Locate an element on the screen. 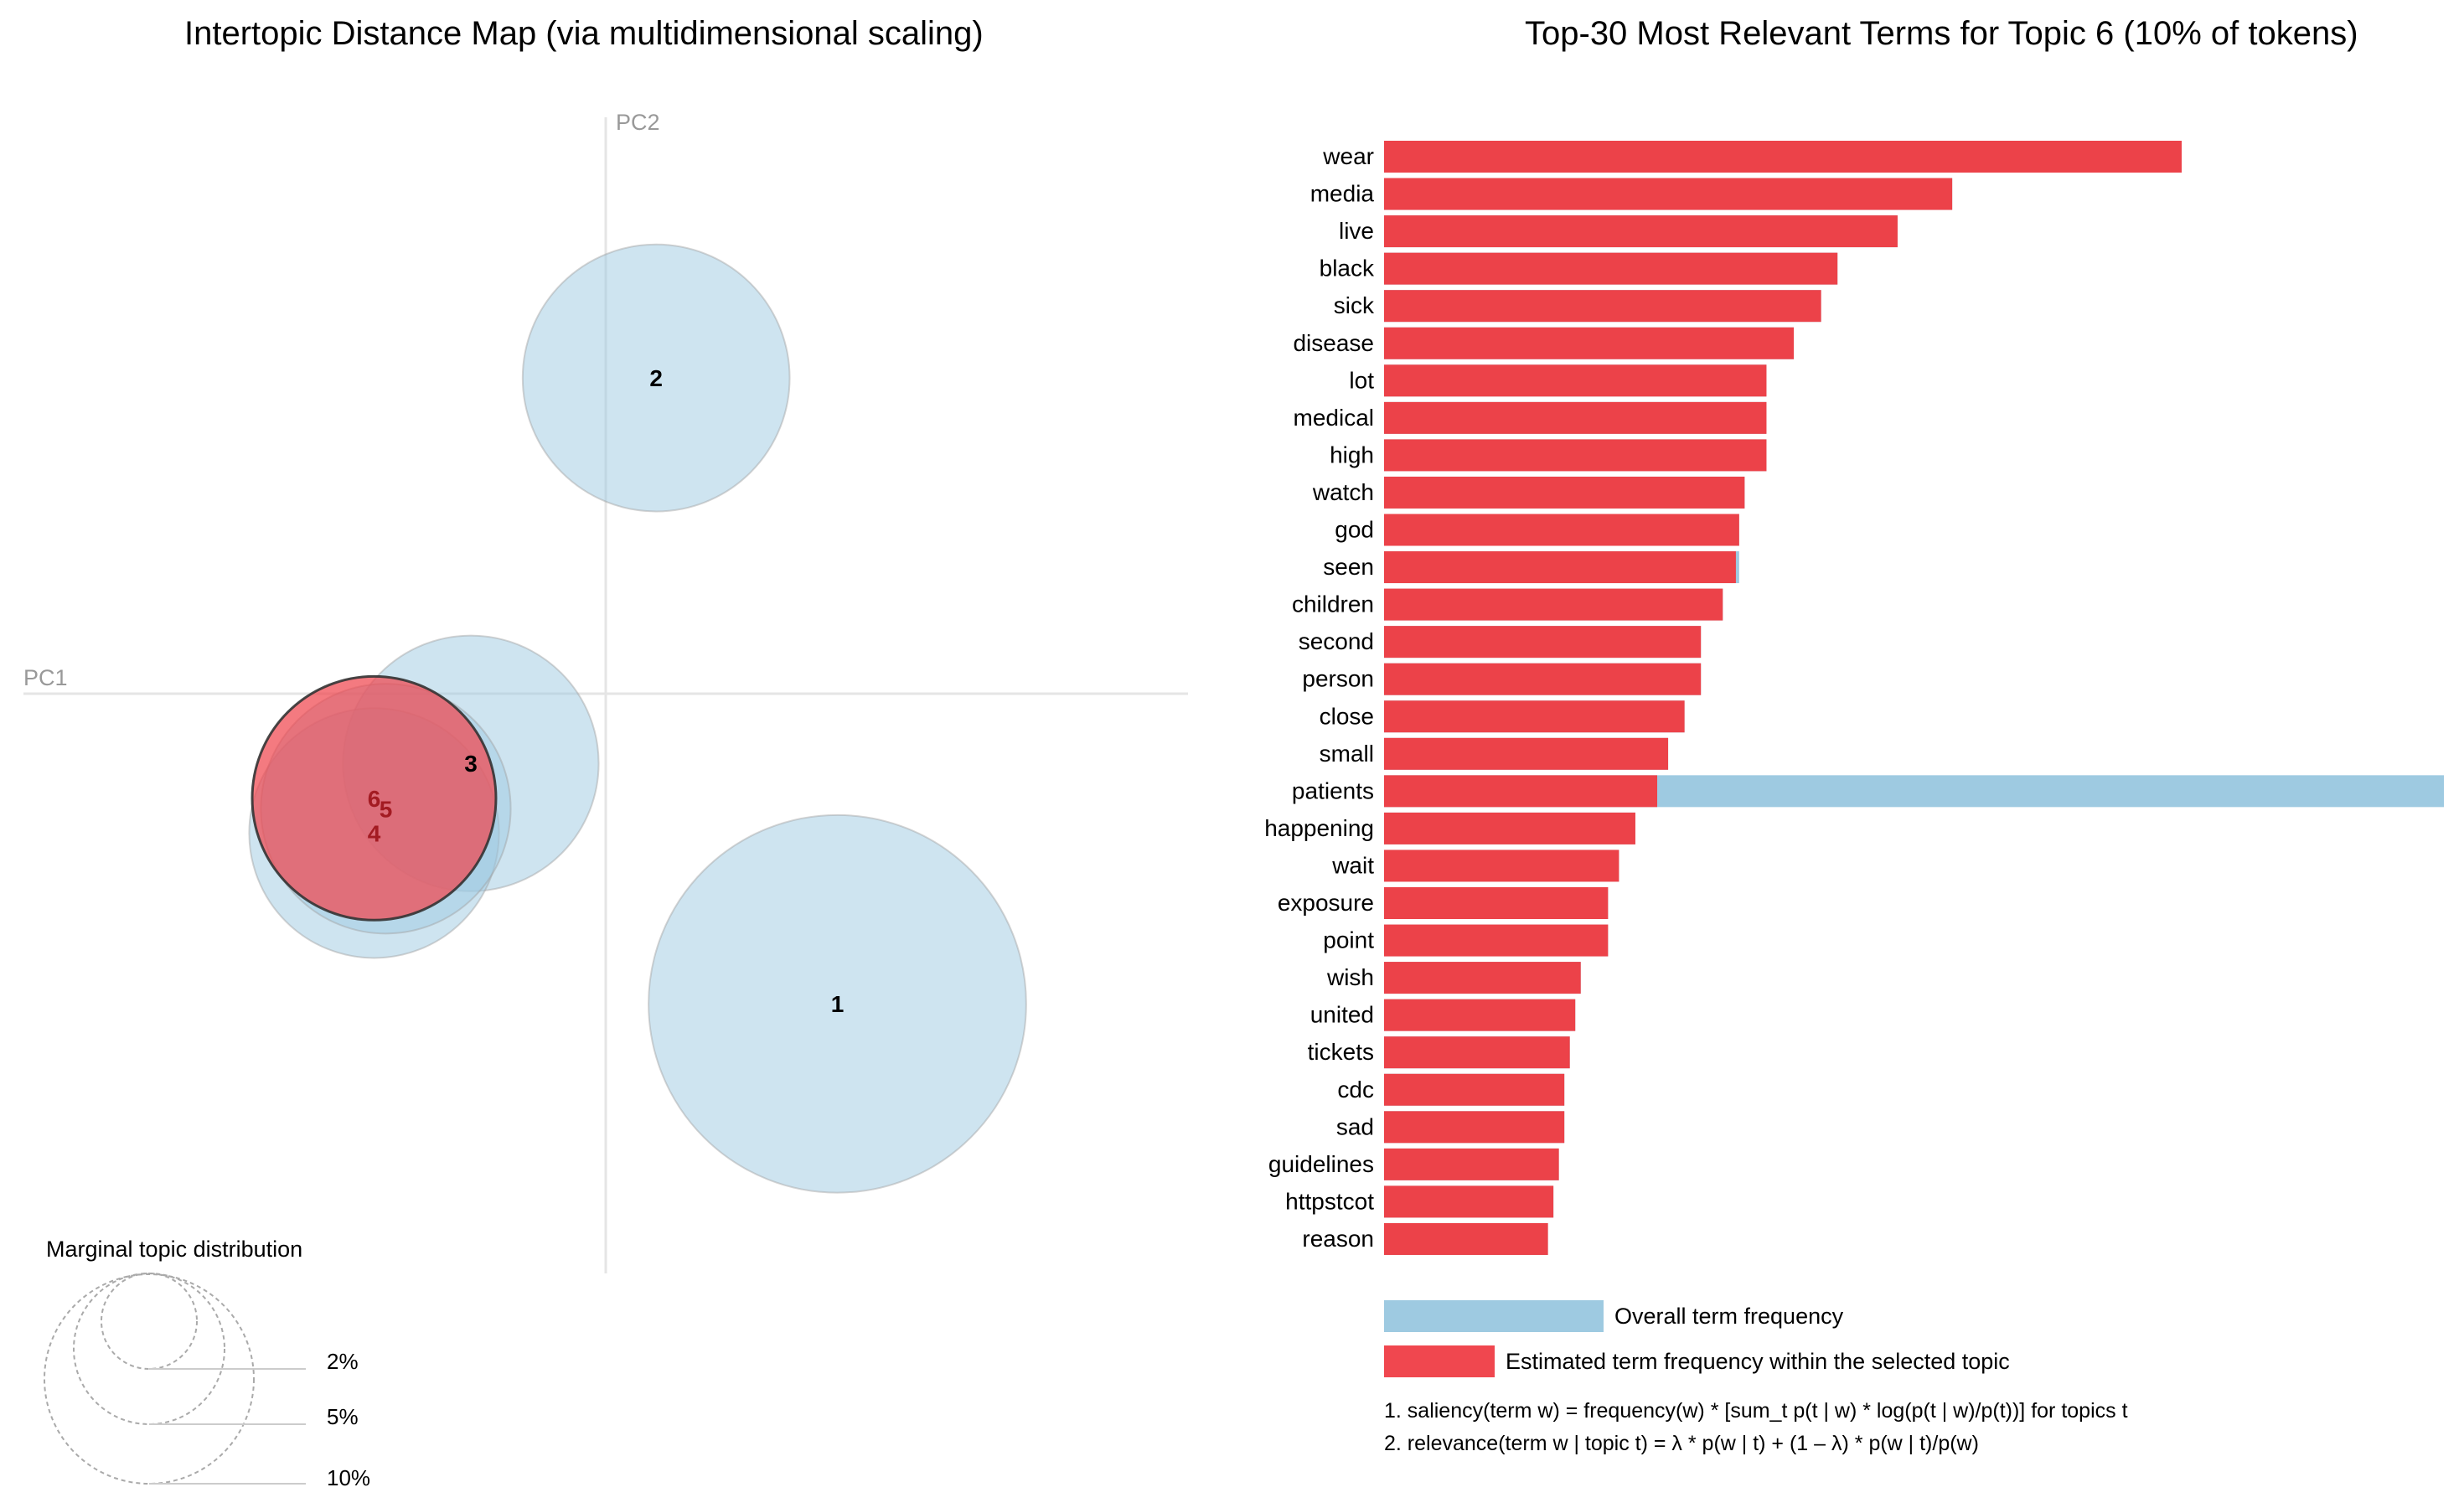  term-label-happening: happening is located at coordinates (1319, 828).